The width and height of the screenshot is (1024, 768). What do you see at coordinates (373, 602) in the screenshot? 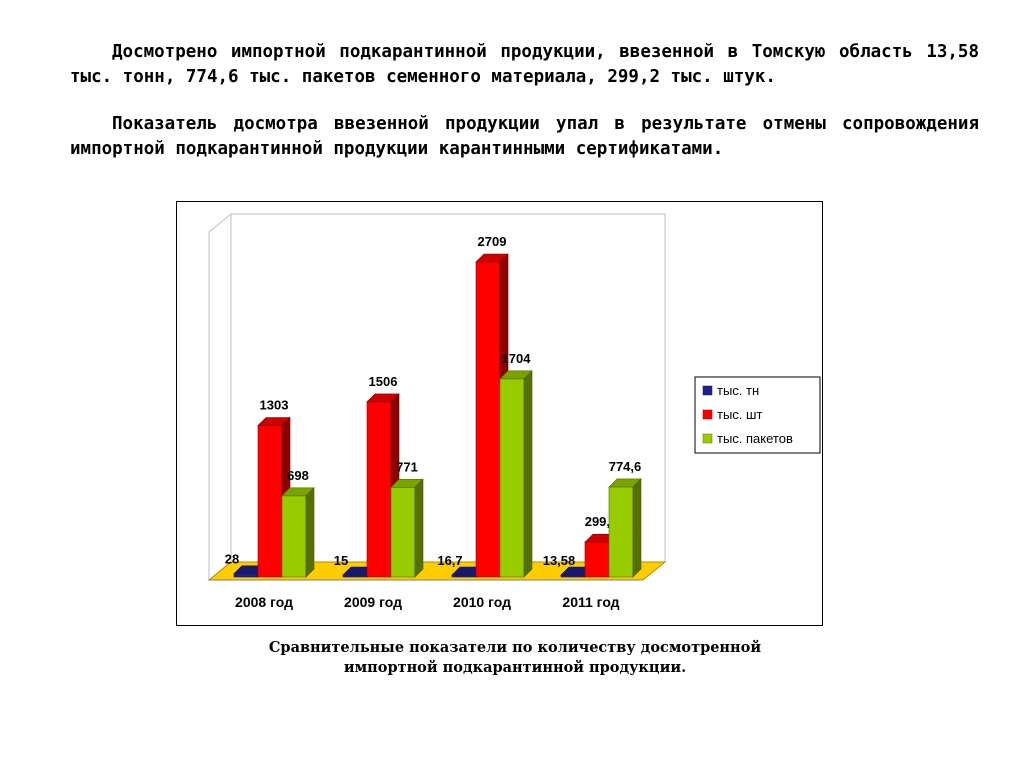
I see `category-label-2: 2009 год` at bounding box center [373, 602].